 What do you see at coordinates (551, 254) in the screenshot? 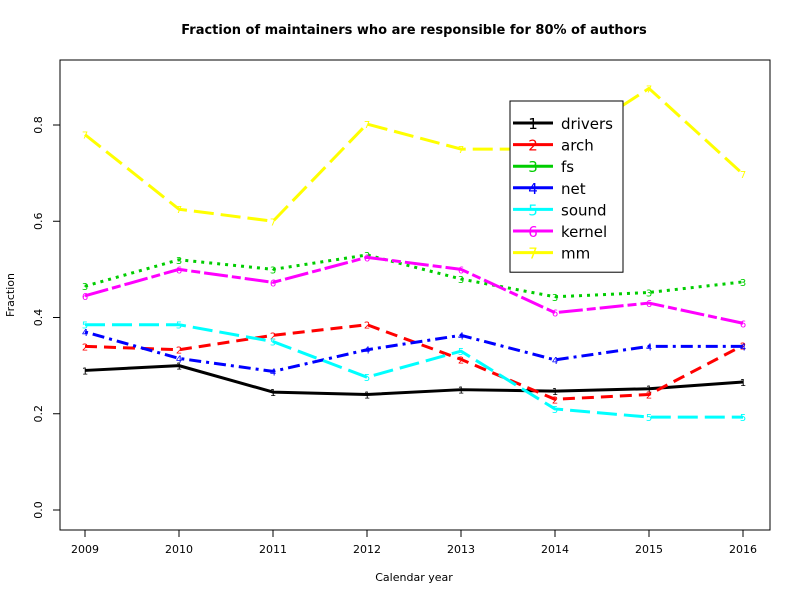
I see `legend-item-mm: 7 mm` at bounding box center [551, 254].